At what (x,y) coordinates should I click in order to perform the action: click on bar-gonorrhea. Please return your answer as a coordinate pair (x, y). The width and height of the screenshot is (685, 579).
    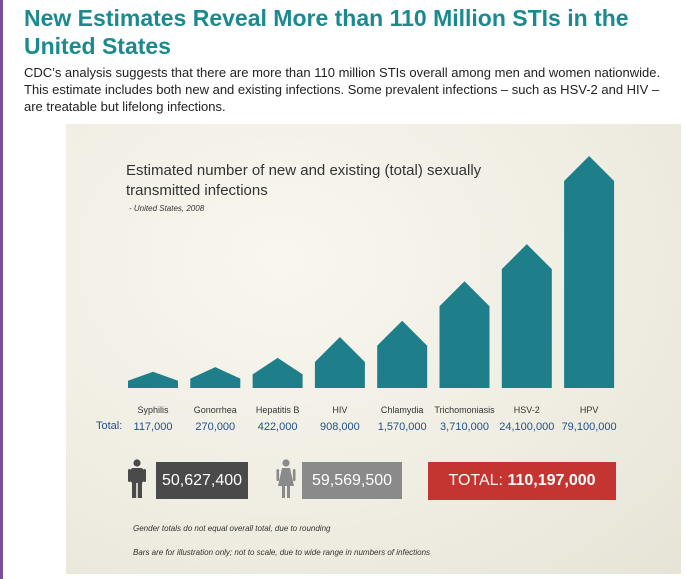
    Looking at the image, I should click on (215, 377).